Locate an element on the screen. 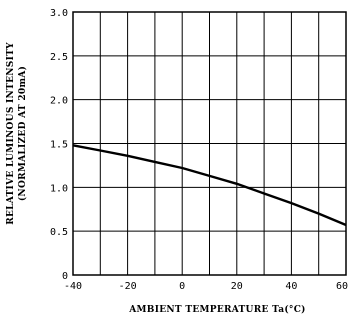 The image size is (353, 320). y-axis-title-line-2: (NORMALIZED AT 20mA) is located at coordinates (22, 133).